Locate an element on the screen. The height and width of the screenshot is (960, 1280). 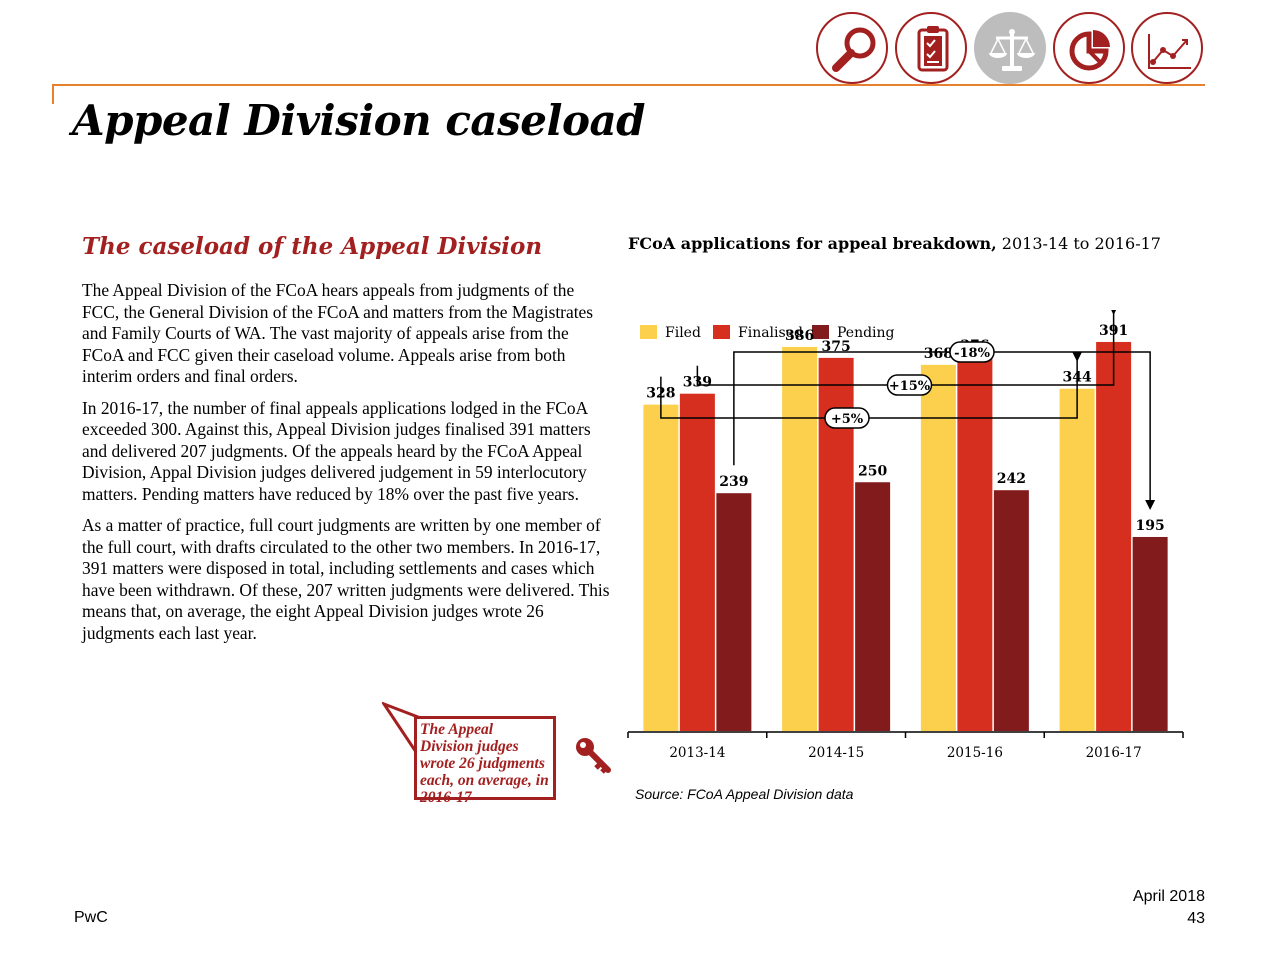
legend-swatch-finalised is located at coordinates (721, 332).